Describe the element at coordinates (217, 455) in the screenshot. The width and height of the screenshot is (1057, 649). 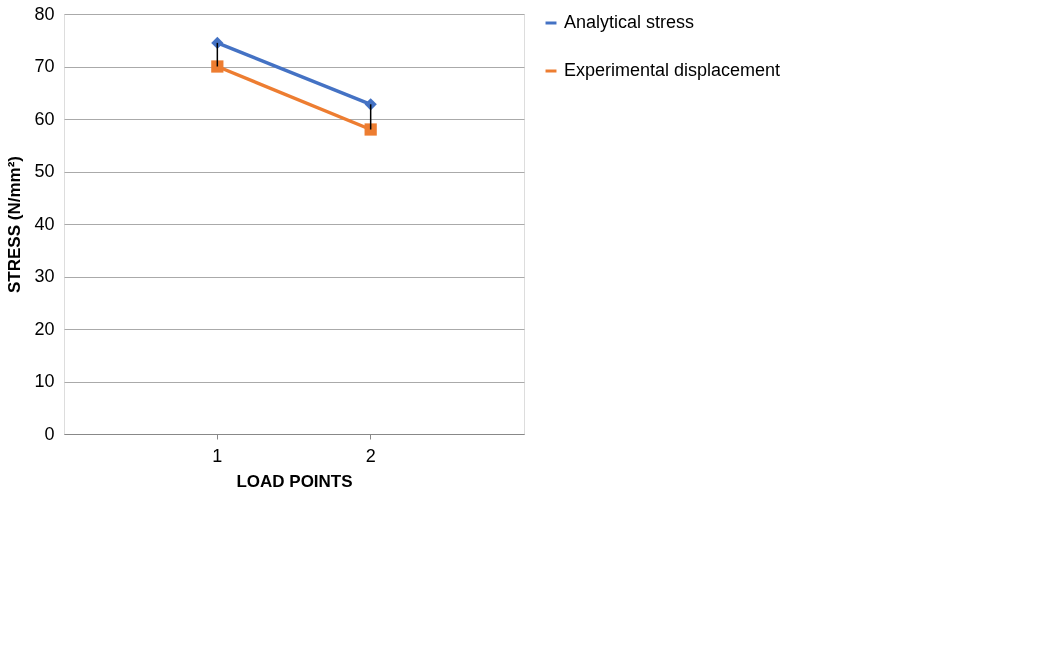
I see `x-tick-label: 1` at that location.